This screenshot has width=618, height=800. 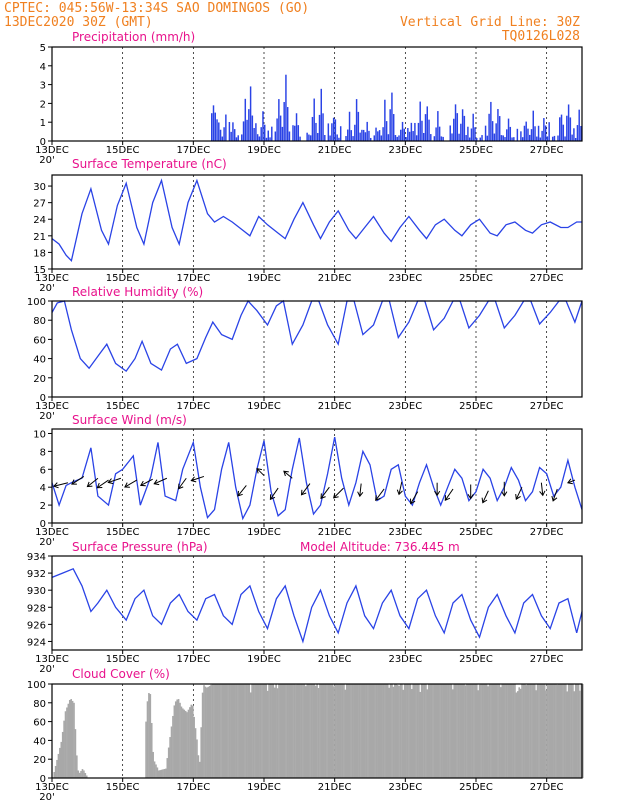 What do you see at coordinates (39, 237) in the screenshot?
I see `temperature-ytick-label: 21` at bounding box center [39, 237].